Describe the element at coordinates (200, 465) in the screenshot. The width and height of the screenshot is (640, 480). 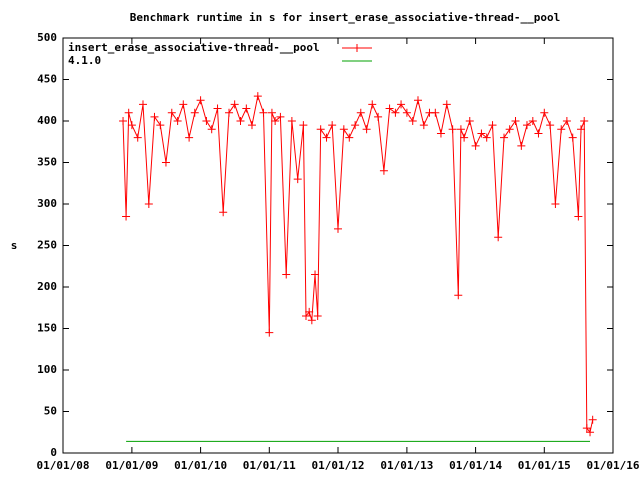
I see `x-tick-label: 01/01/10` at that location.